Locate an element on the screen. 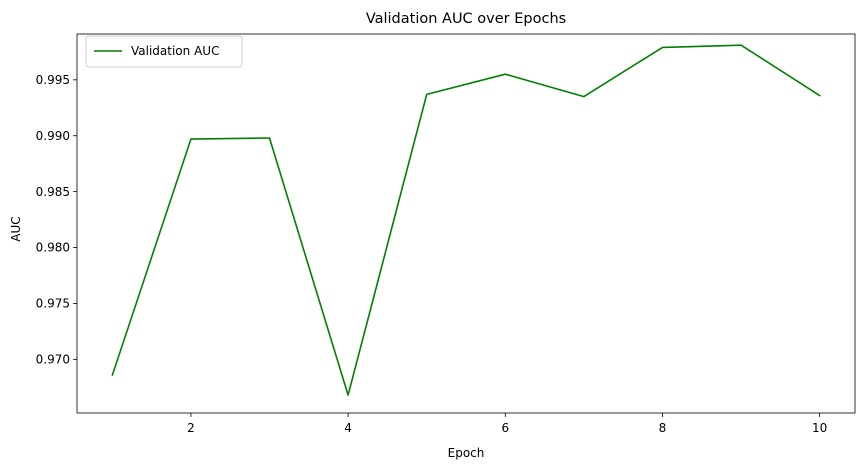 The width and height of the screenshot is (863, 474). legend: Validation AUC is located at coordinates (164, 51).